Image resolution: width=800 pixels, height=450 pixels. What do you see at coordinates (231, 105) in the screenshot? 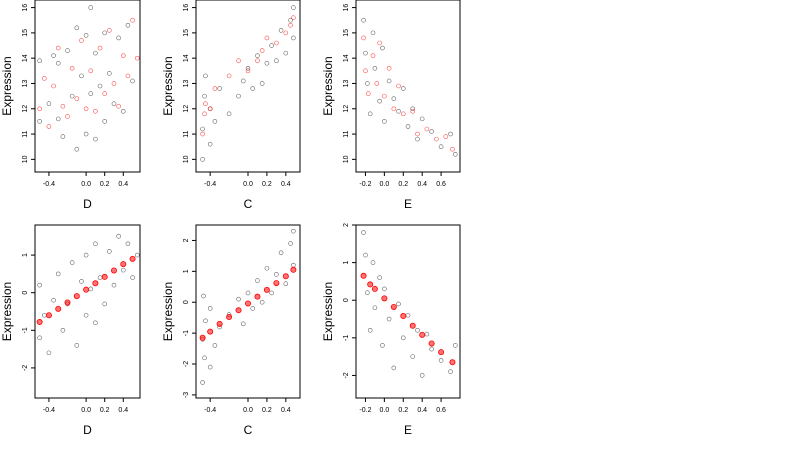
I see `panel-top-middle: -0.4 0.0 0.2 0.4 10 11 12 13 14 15 16 C Expression` at bounding box center [231, 105].